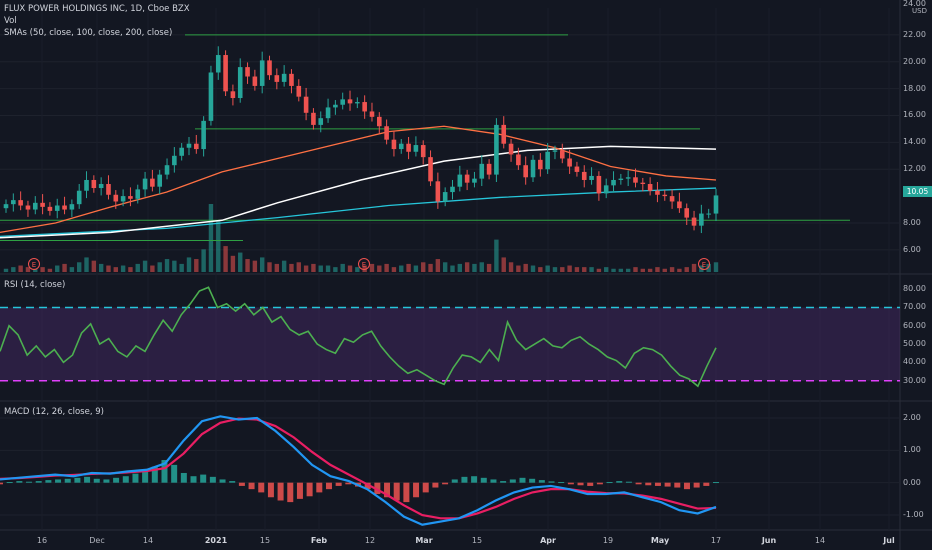 The image size is (932, 550). What do you see at coordinates (265, 540) in the screenshot?
I see `x-axis-tick-label: 15` at bounding box center [265, 540].